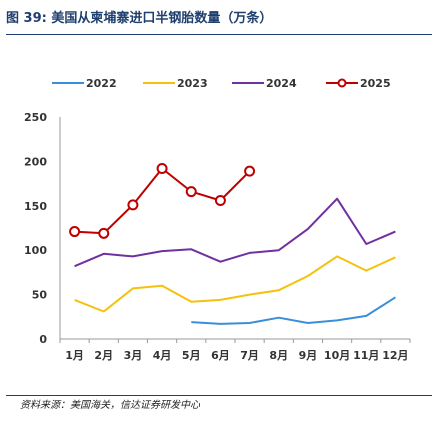  What do you see at coordinates (235, 284) in the screenshot?
I see `series-line-2023` at bounding box center [235, 284].